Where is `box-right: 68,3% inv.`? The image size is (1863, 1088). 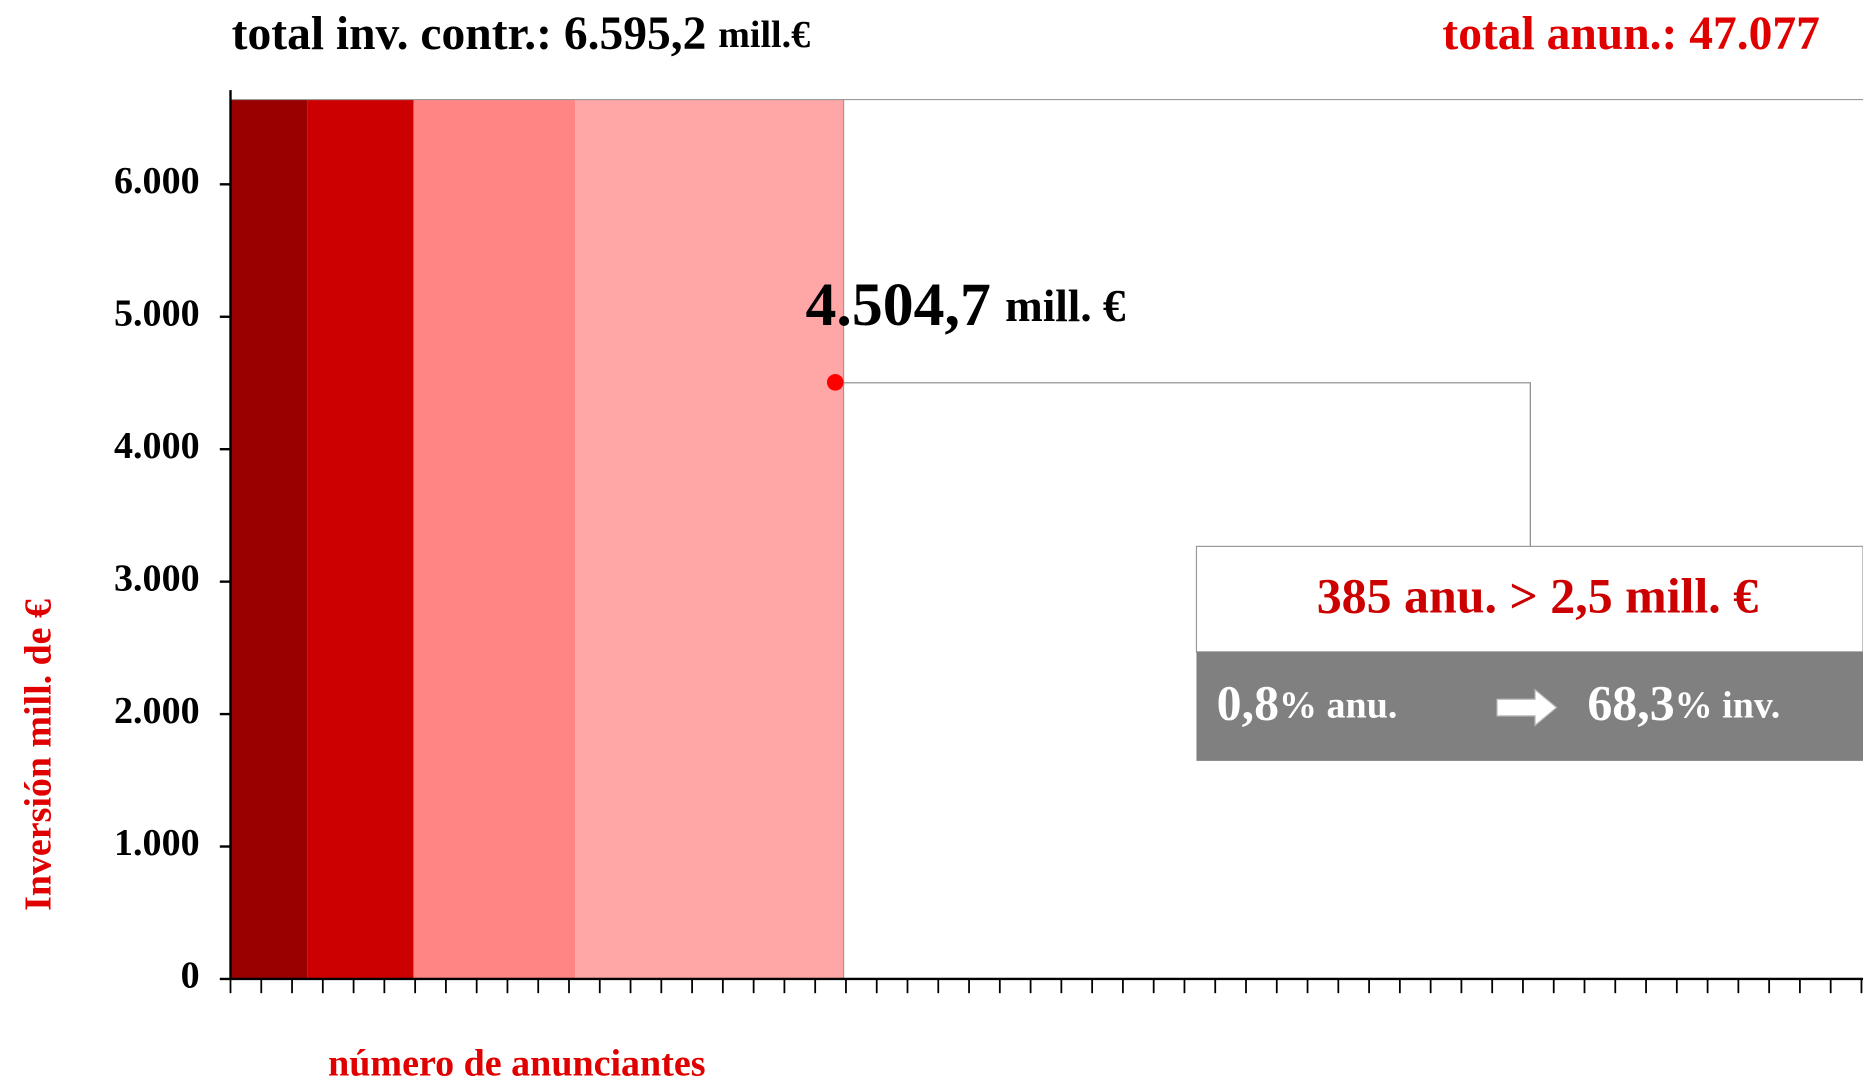
box-right: 68,3% inv. is located at coordinates (1683, 703).